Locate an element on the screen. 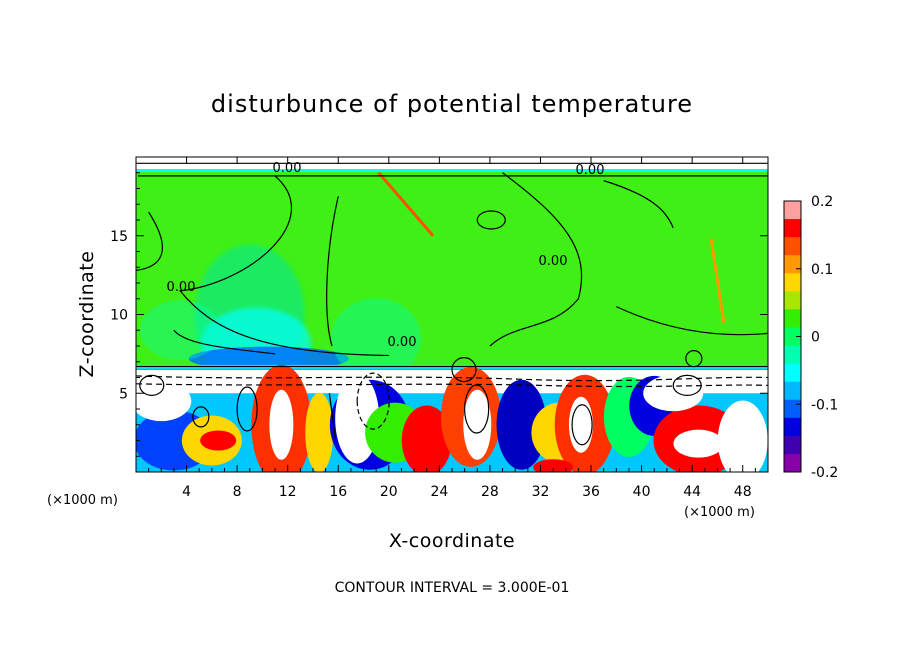 This screenshot has height=654, width=904. colorbar-tick-label: 0 is located at coordinates (815, 338).